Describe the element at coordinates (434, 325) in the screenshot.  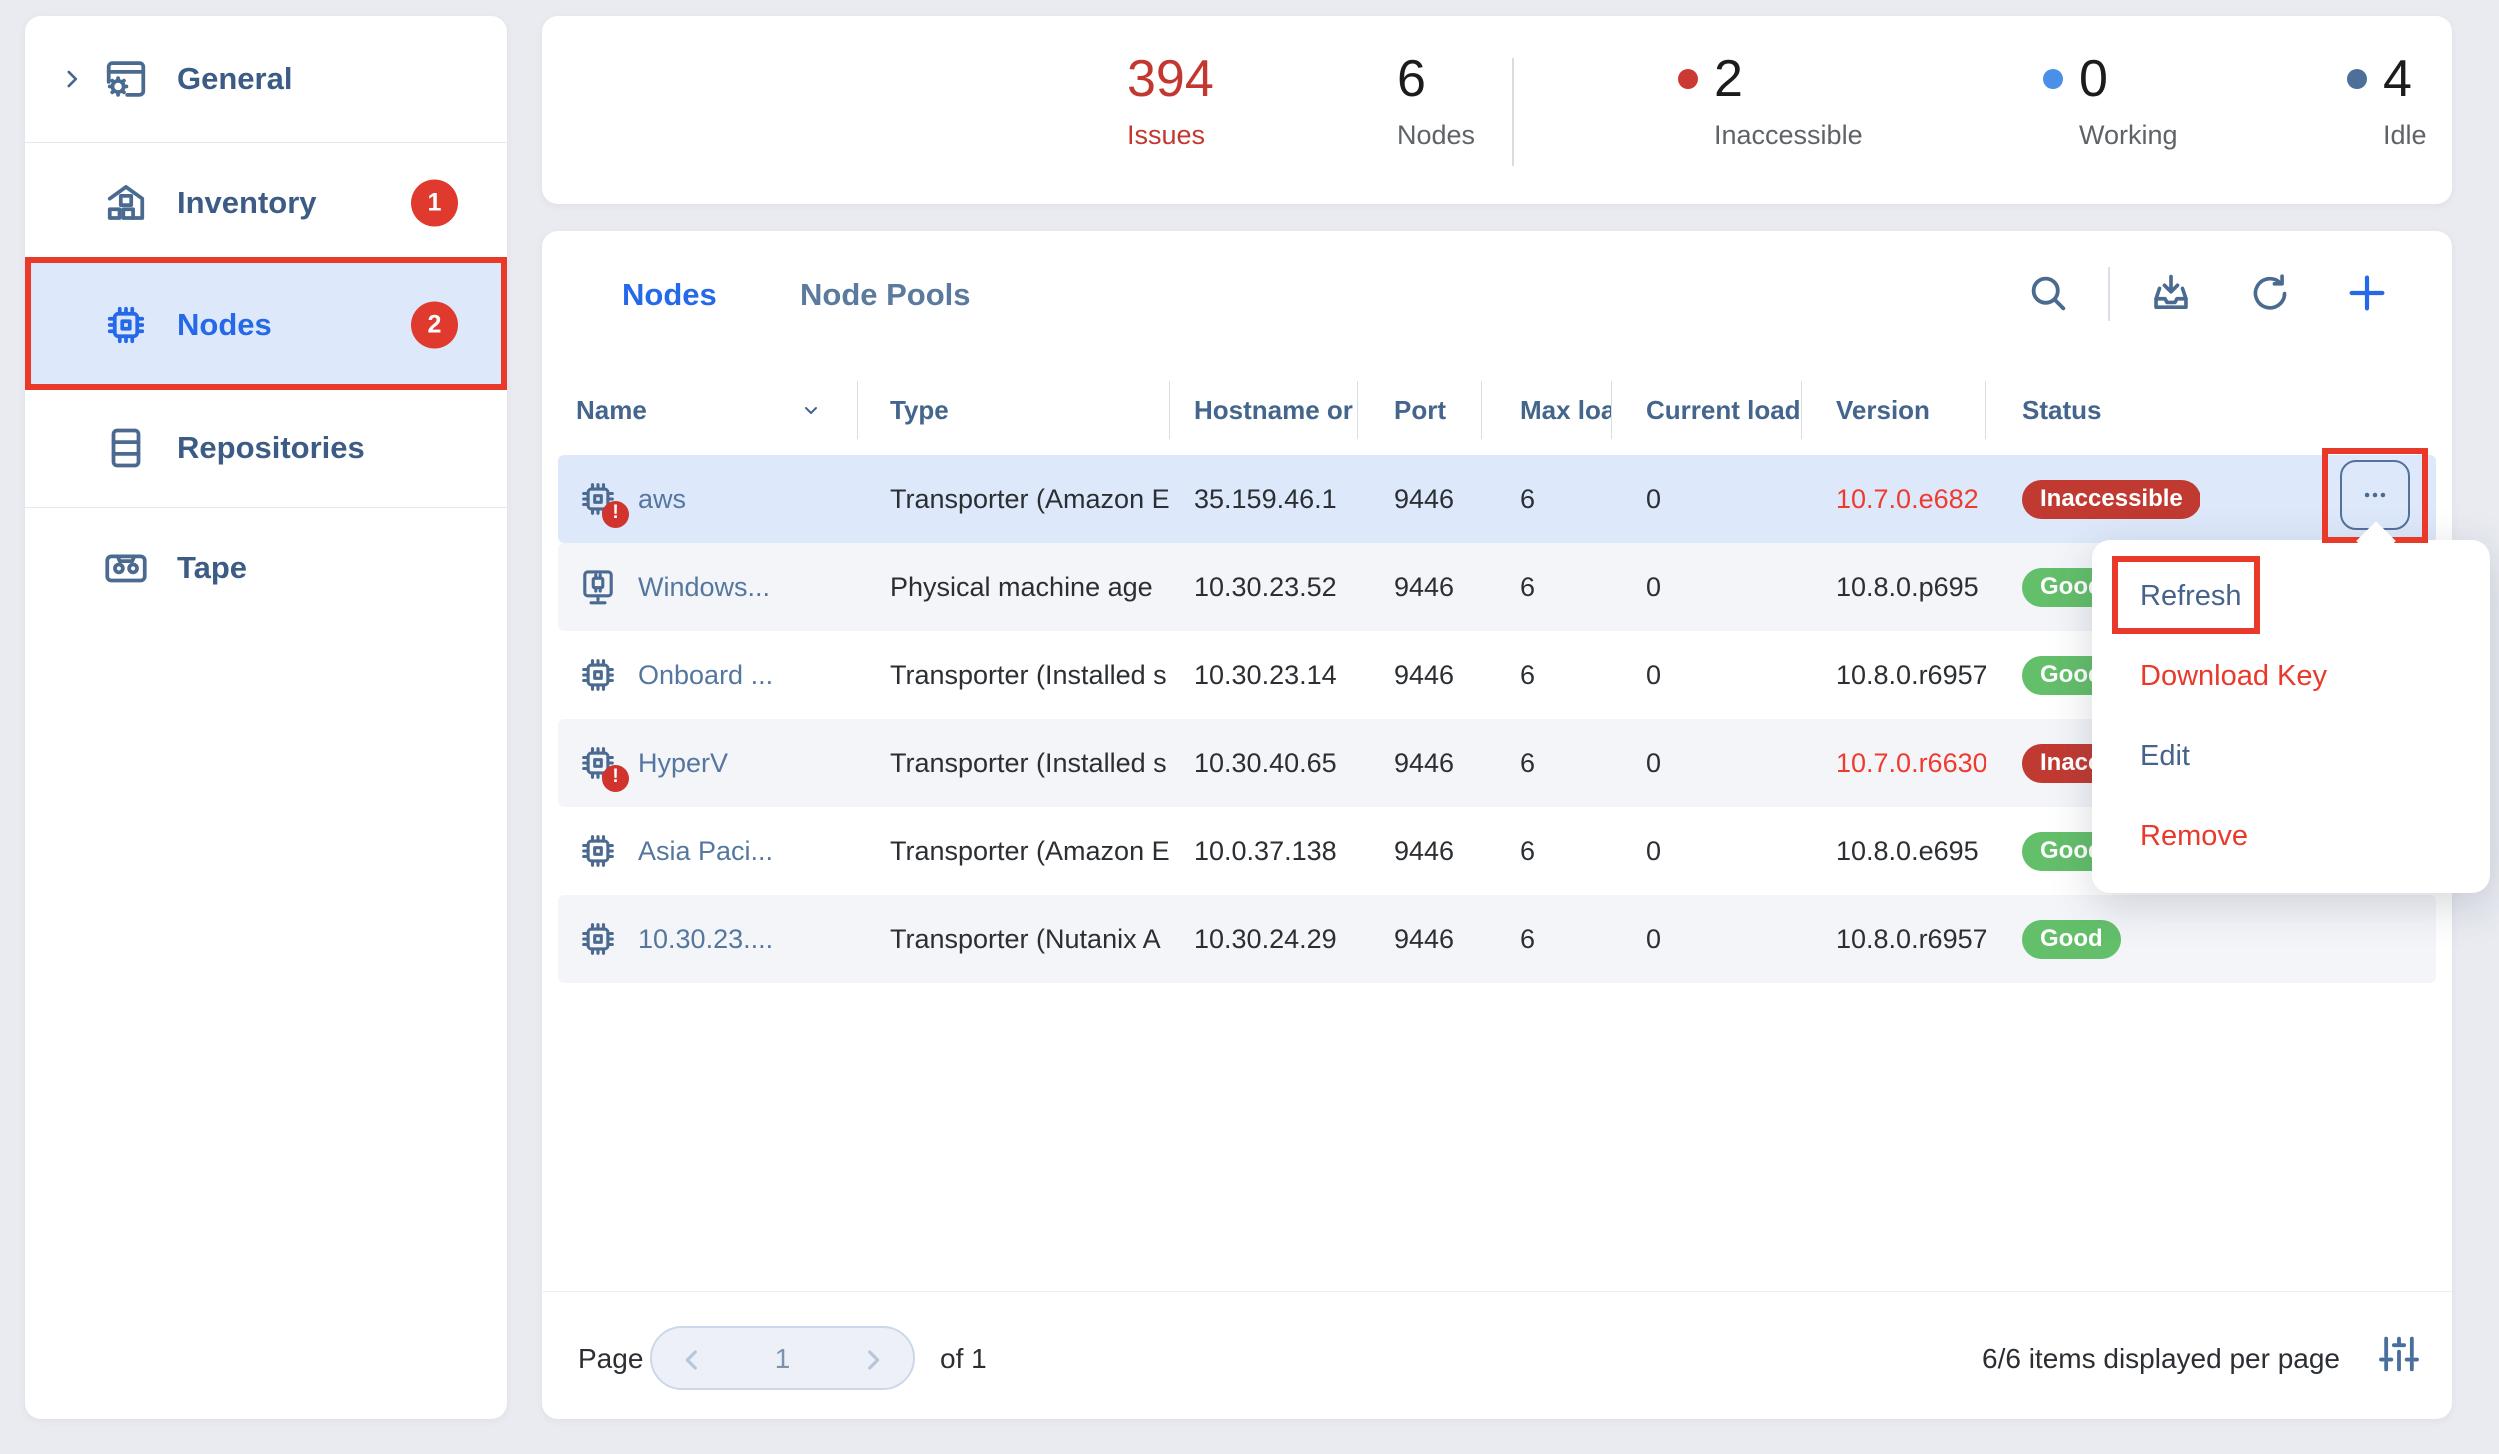
I see `nodes-count-badge: 2` at that location.